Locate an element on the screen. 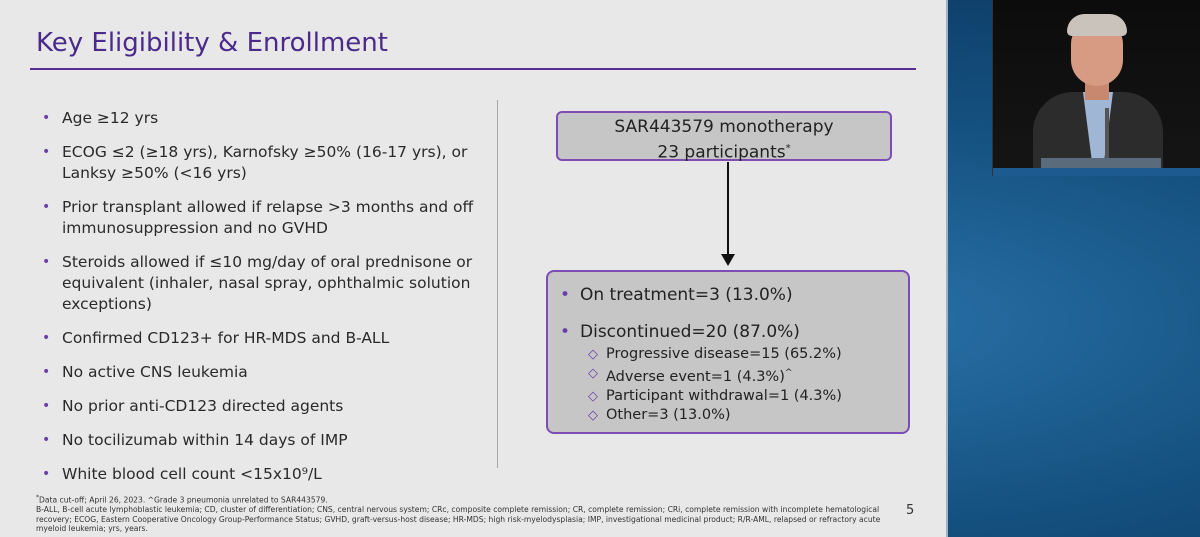 This screenshot has height=537, width=1200. participants-label: 23 participants is located at coordinates (721, 152).